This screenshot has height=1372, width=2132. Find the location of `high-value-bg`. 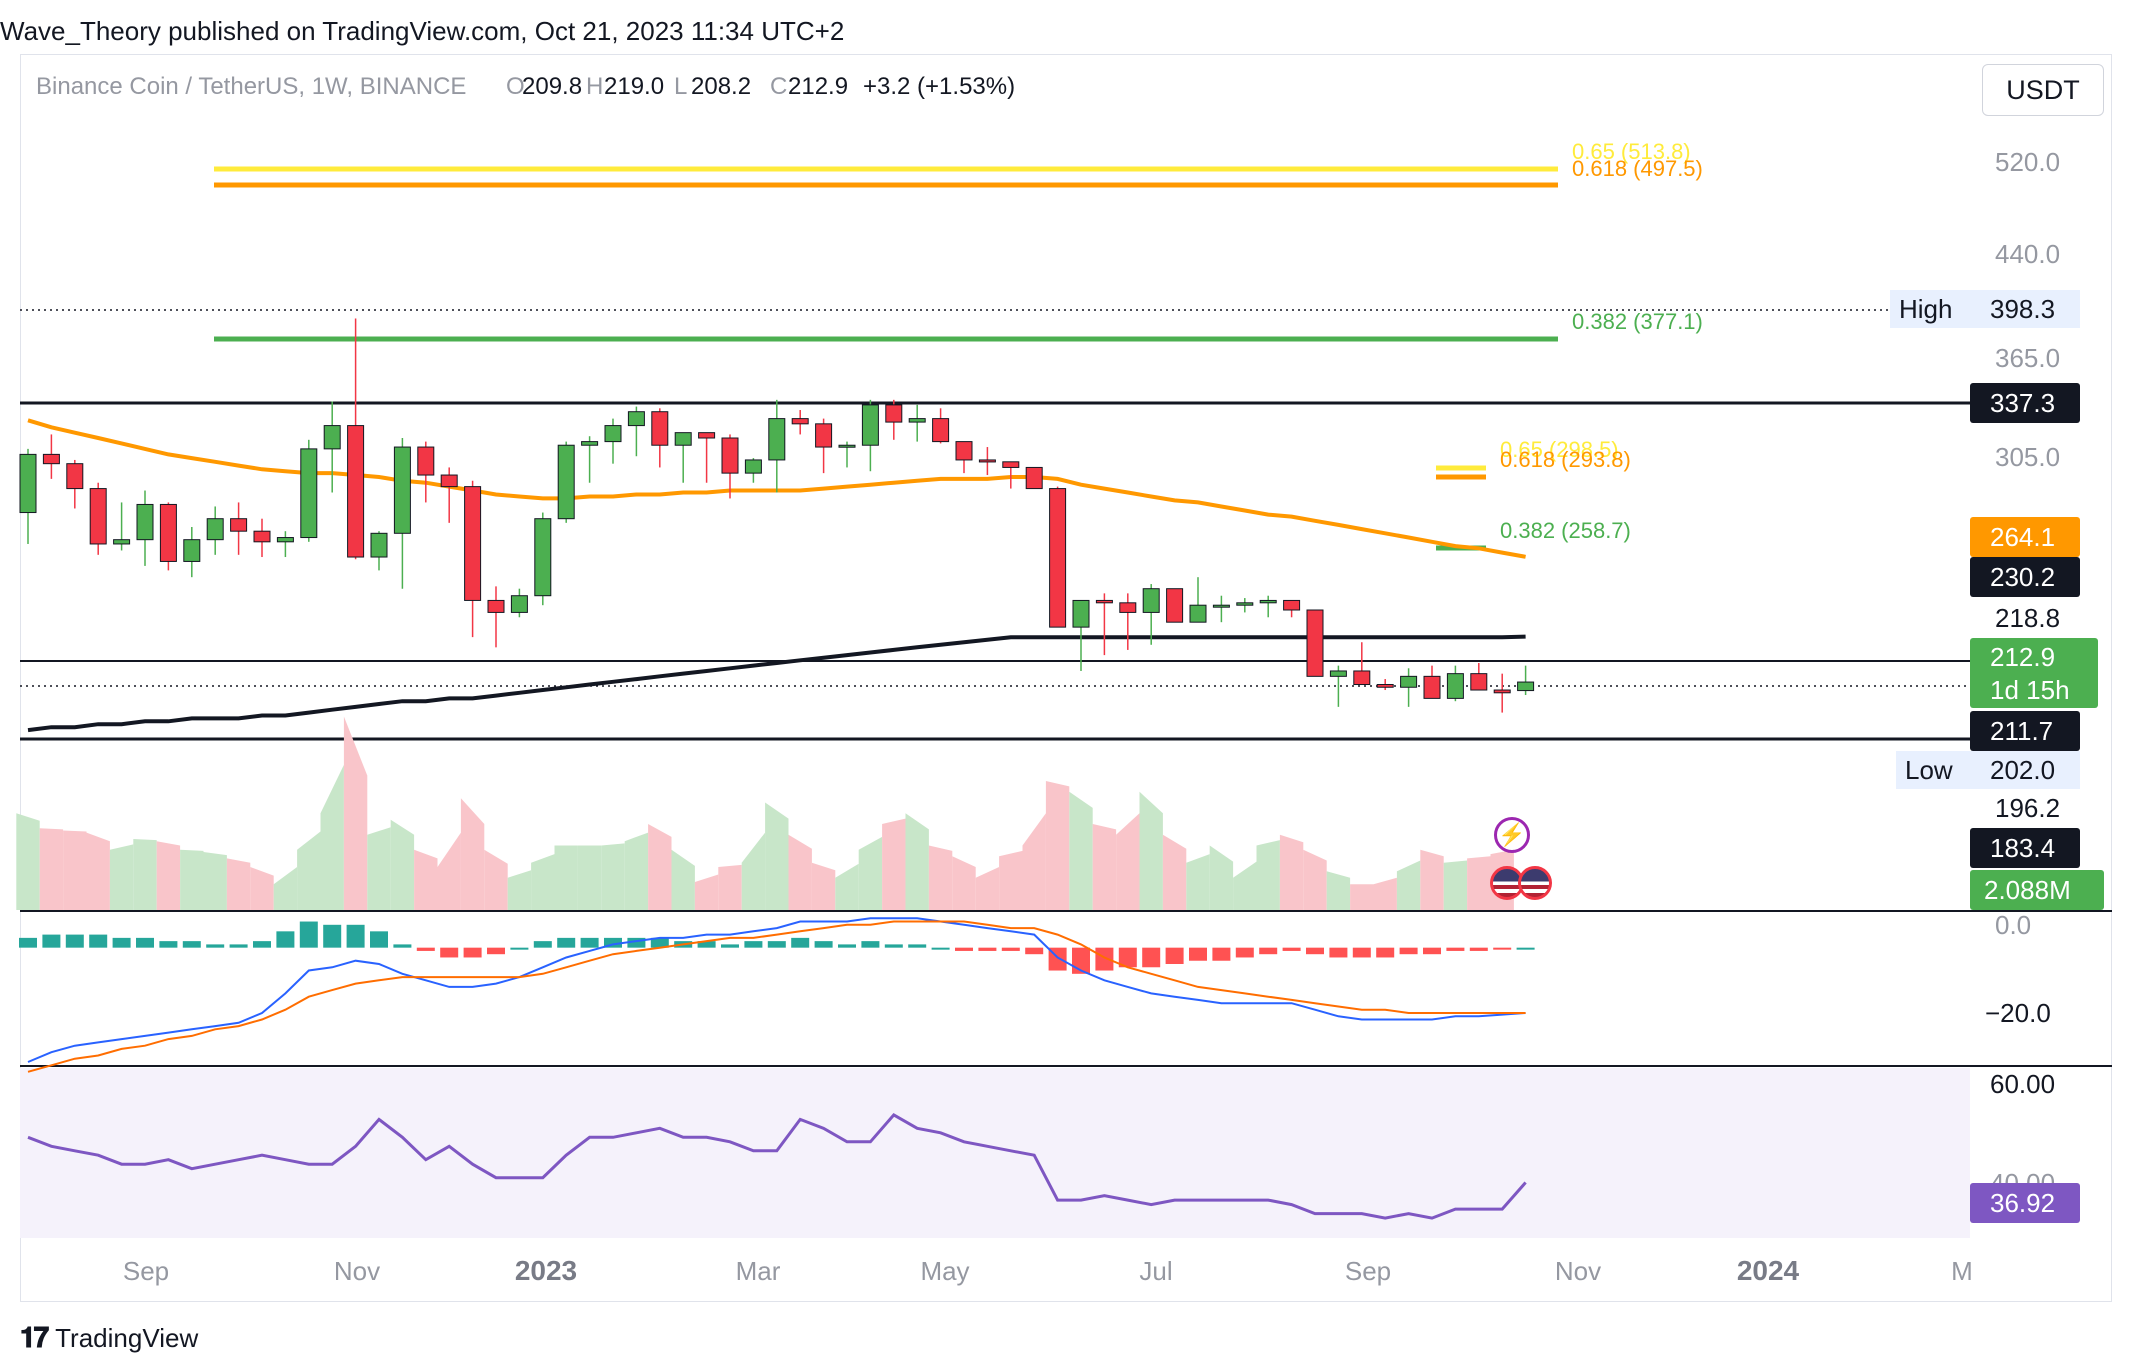

high-value-bg is located at coordinates (2029, 309).